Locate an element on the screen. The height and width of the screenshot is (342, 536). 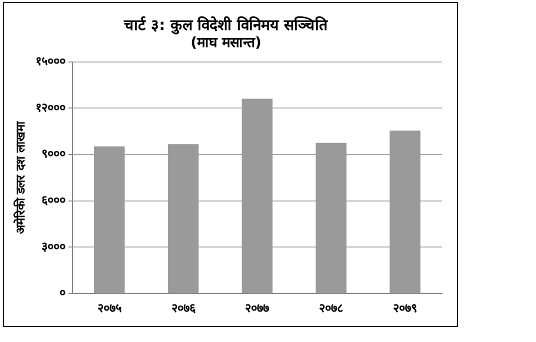
x-tick-label: २०७९ is located at coordinates (405, 307).